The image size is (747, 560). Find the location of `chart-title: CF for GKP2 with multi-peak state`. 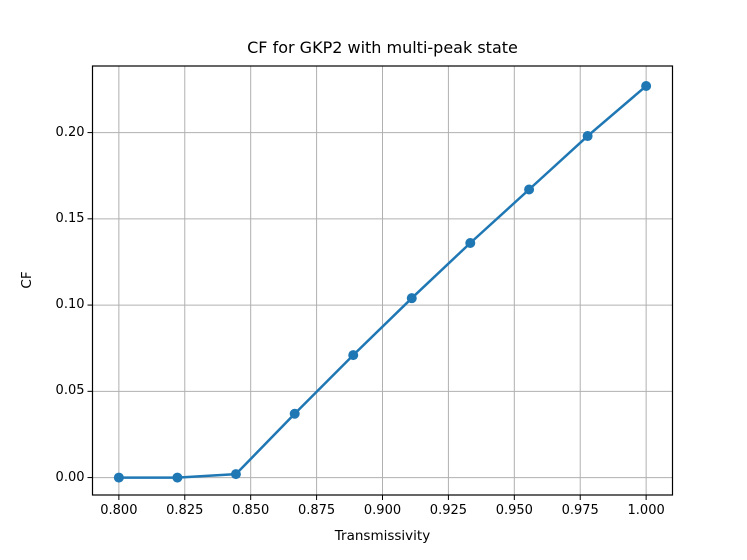

chart-title: CF for GKP2 with multi-peak state is located at coordinates (382, 47).